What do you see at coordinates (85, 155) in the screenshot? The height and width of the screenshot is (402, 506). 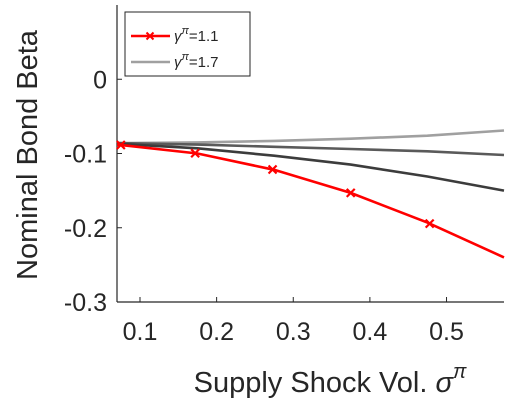 I see `y-tick-label: -0.1` at bounding box center [85, 155].